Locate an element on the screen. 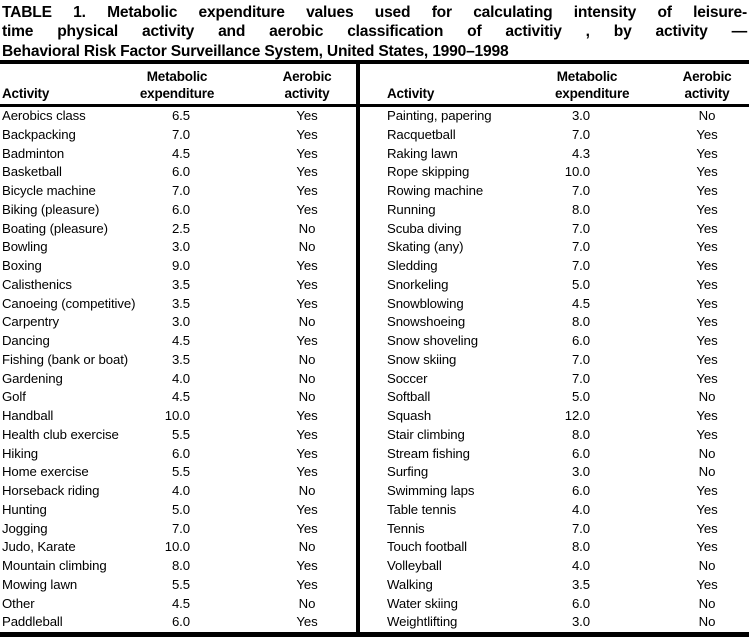  activity-cell: Mowing lawn is located at coordinates (40, 584).